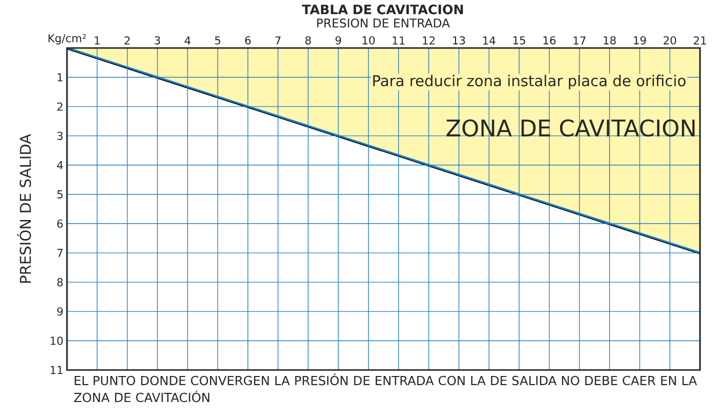 The height and width of the screenshot is (414, 721). I want to click on y-tick-label: 3, so click(60, 136).